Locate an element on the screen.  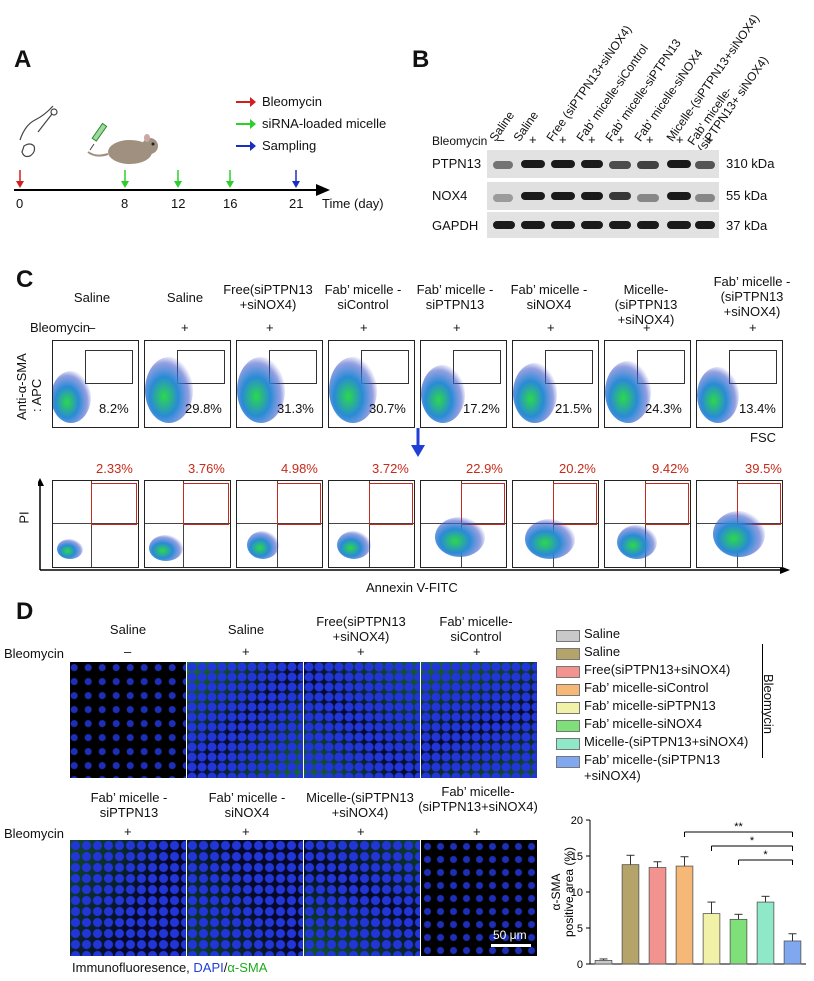
fc-sma-plot-6: 21.5% is located at coordinates (555, 384).